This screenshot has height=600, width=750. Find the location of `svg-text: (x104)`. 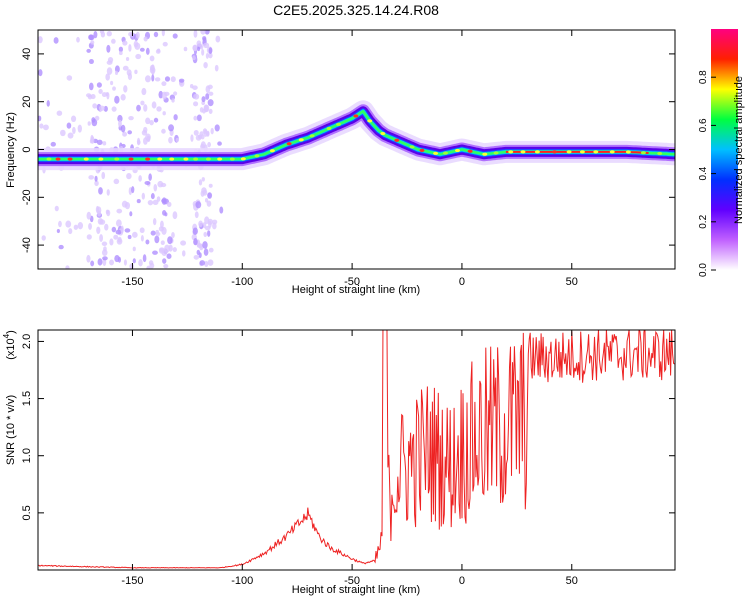

svg-text: (x104) is located at coordinates (9, 345).